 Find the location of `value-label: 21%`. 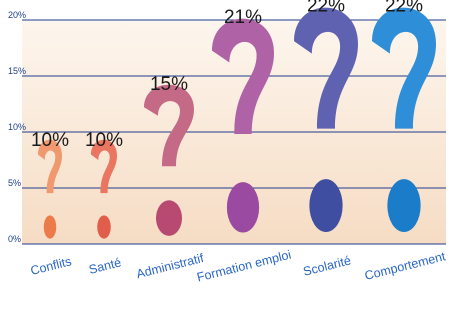

value-label: 21% is located at coordinates (243, 17).